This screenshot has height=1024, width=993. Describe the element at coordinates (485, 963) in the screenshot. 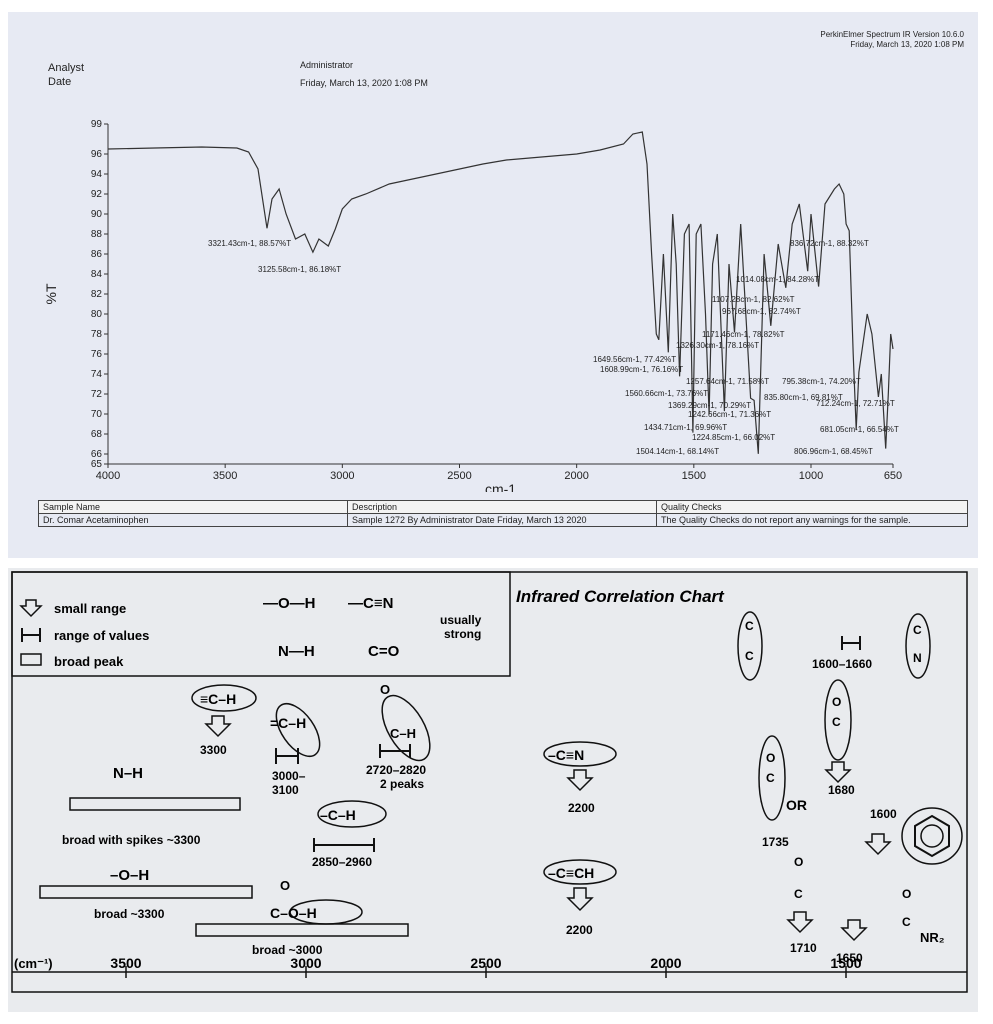

I see `corr-tick-label: 2500` at that location.